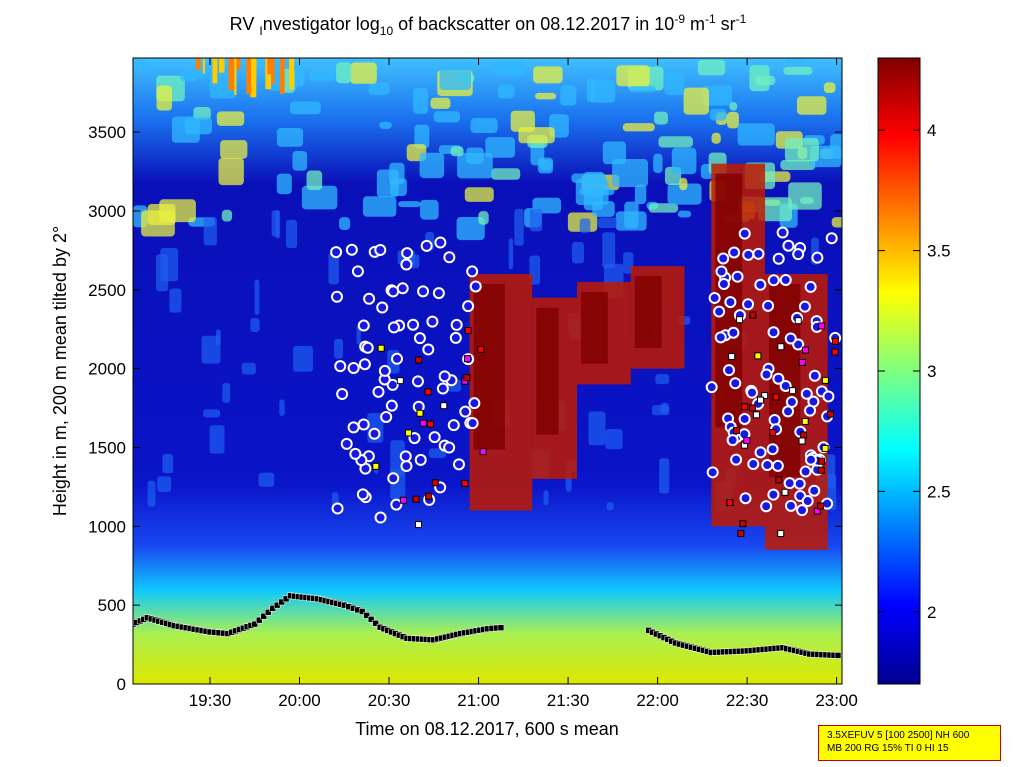 Image resolution: width=1023 pixels, height=767 pixels. What do you see at coordinates (914, 371) in the screenshot?
I see `colorbar-ticks: 2 2.5 3 3.5 4` at bounding box center [914, 371].